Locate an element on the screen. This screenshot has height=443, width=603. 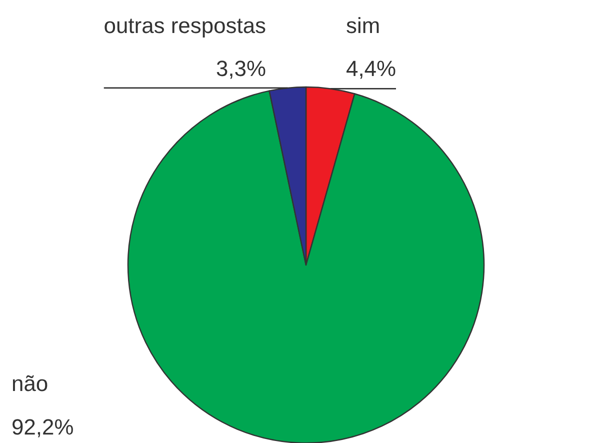
data-label: 92,2% is located at coordinates (42, 428).